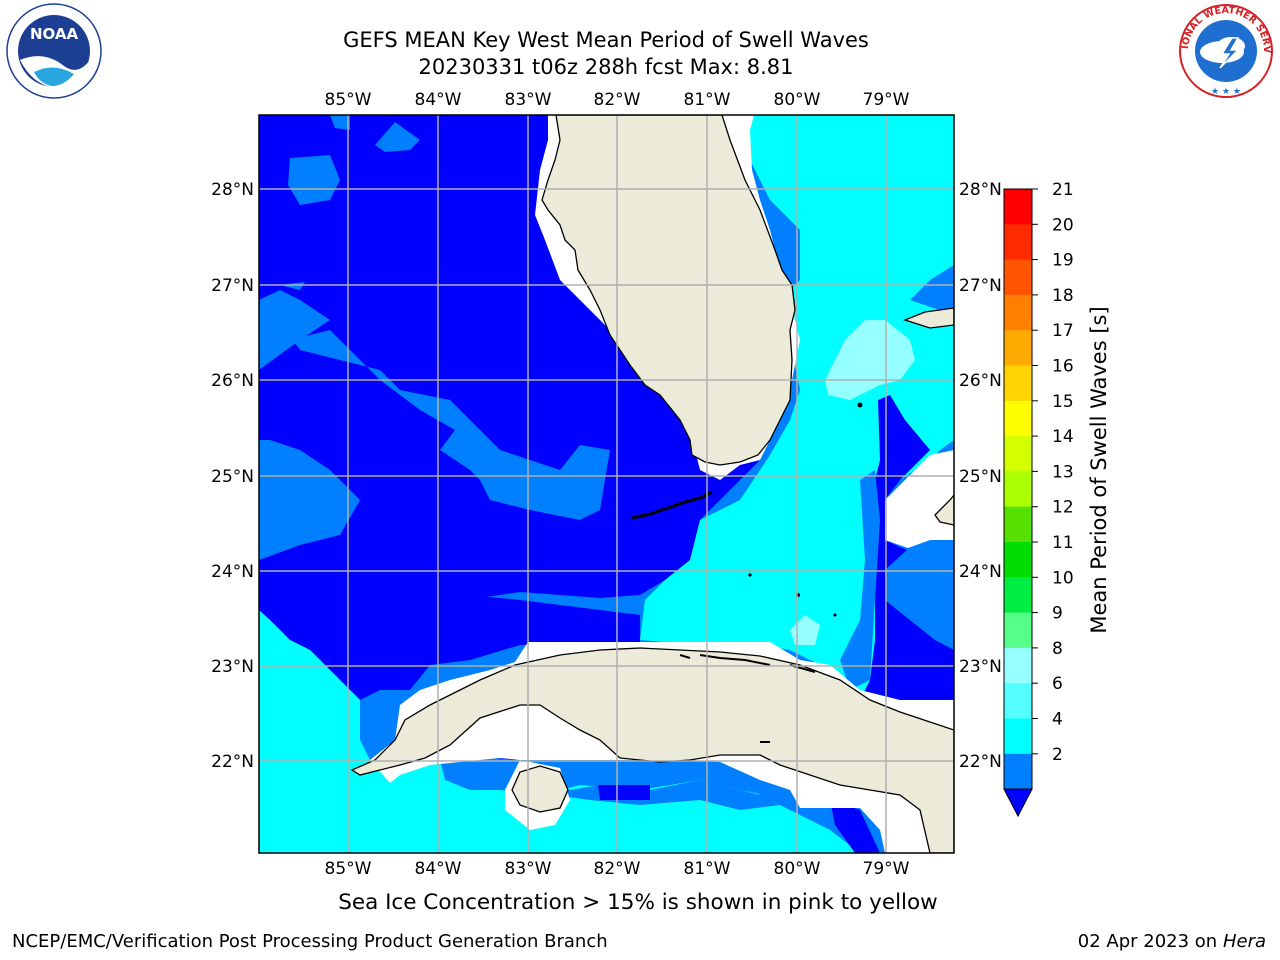  I want to click on footer-date-text: 02 Apr 2023 on, so click(1150, 941).